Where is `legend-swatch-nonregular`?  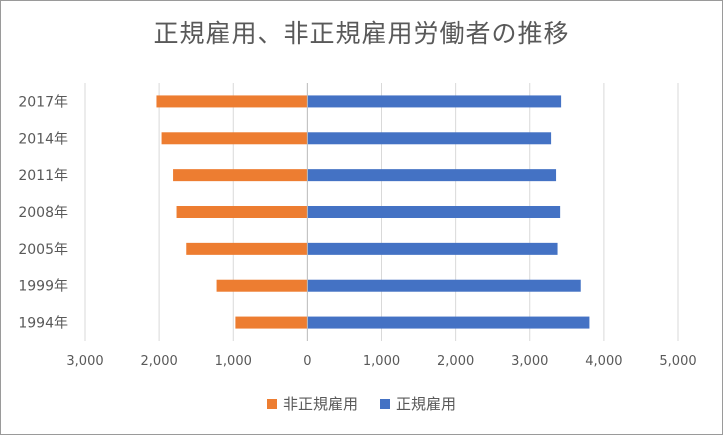 legend-swatch-nonregular is located at coordinates (271, 403).